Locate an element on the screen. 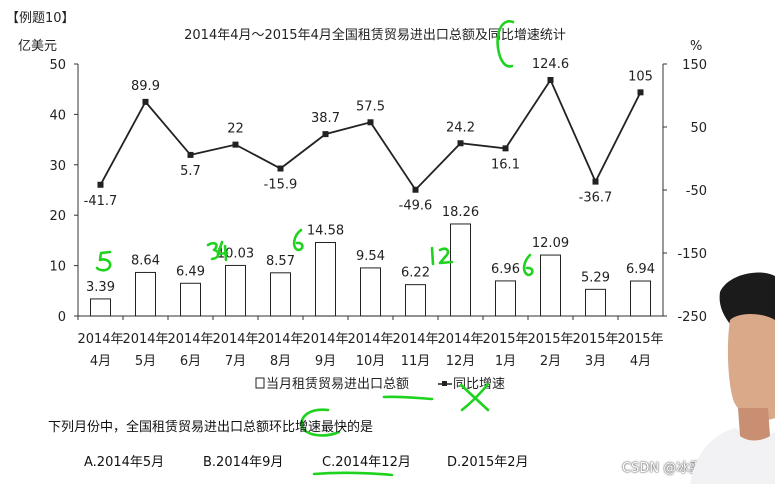  legend-bar-label: 当月租赁贸易进出口总额 is located at coordinates (337, 384).